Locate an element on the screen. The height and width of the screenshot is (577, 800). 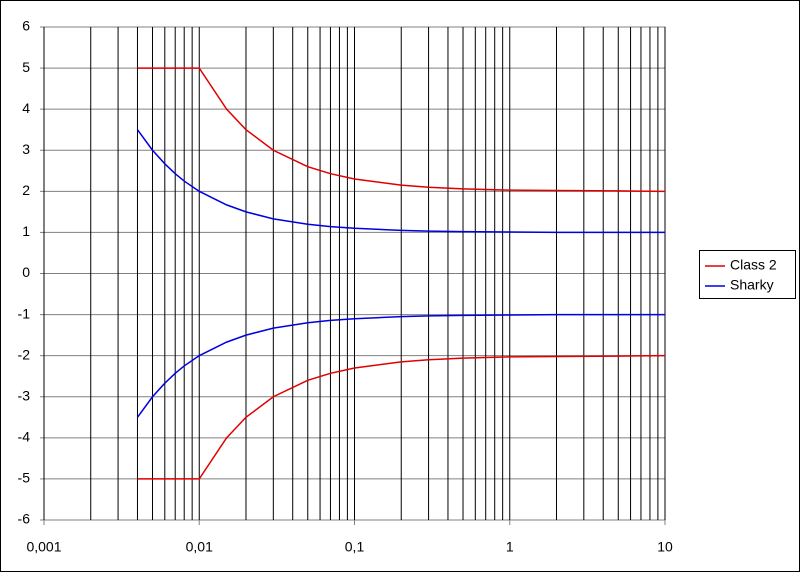
legend-label: Sharky is located at coordinates (752, 285).